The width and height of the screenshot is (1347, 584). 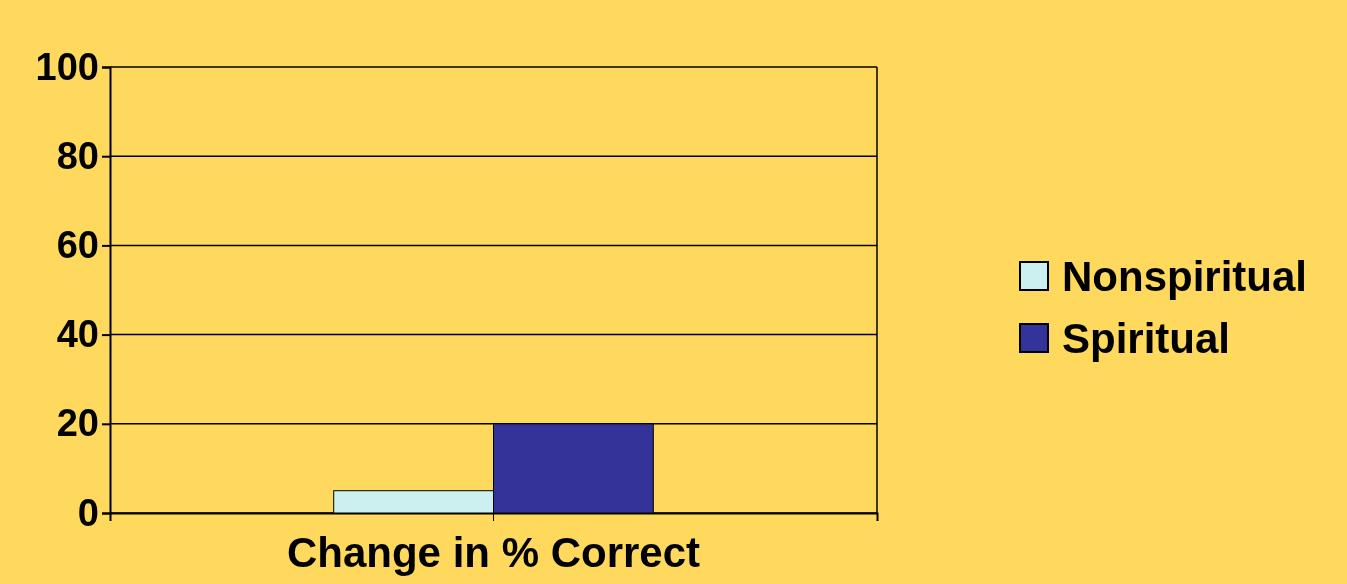 What do you see at coordinates (77, 423) in the screenshot?
I see `y-tick-label: 20` at bounding box center [77, 423].